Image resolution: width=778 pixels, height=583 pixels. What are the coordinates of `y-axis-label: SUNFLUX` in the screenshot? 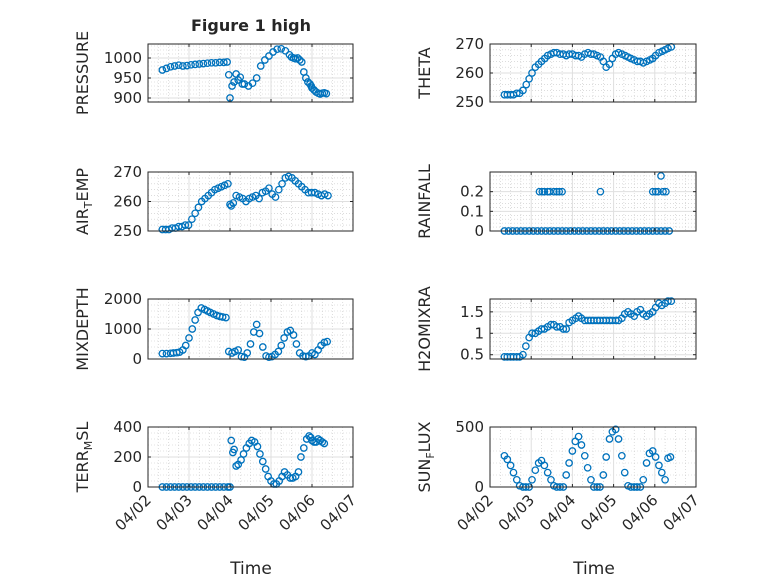 It's located at (426, 456).